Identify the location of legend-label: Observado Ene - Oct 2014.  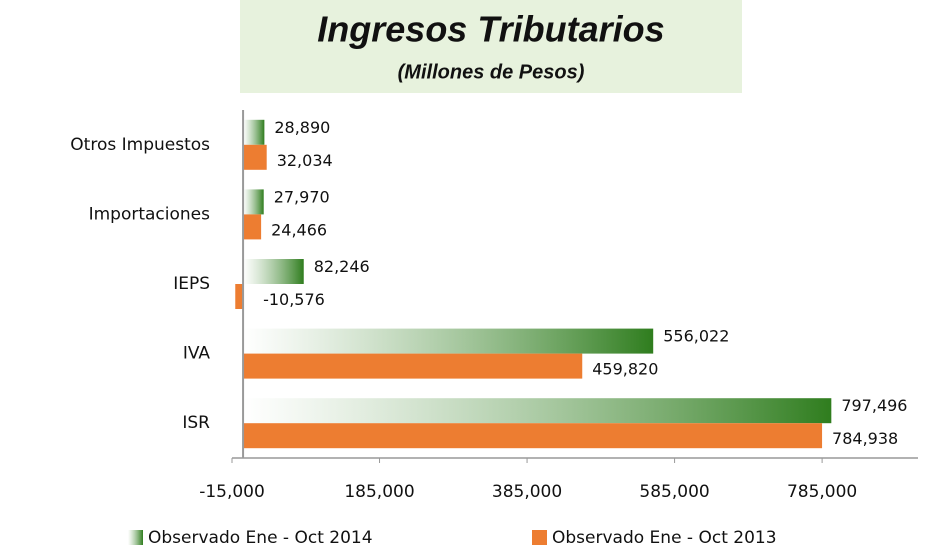
(260, 538).